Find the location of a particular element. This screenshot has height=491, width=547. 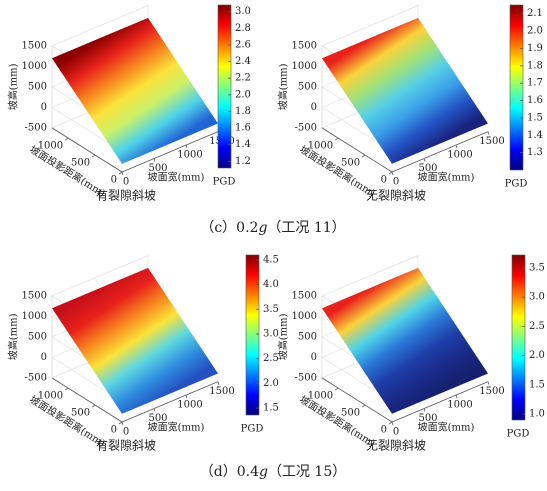

colorbar is located at coordinates (516, 87).